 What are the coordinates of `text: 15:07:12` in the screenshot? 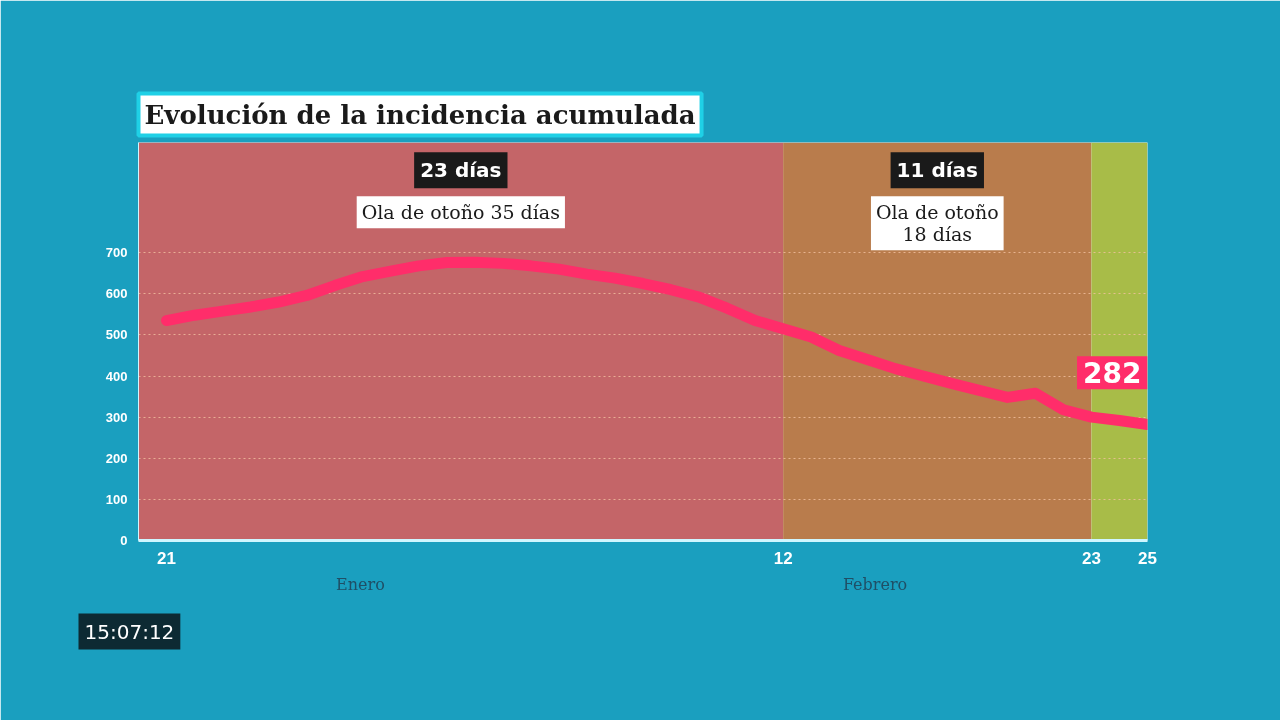 It's located at (129, 631).